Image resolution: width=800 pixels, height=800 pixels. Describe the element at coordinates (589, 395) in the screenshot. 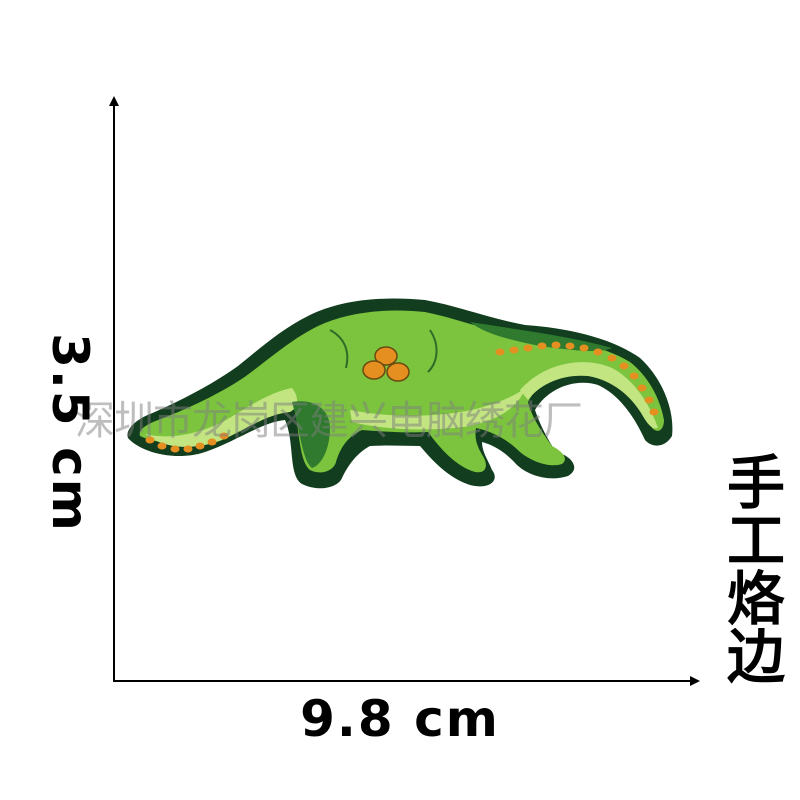

I see `patch-highlight-tail` at that location.